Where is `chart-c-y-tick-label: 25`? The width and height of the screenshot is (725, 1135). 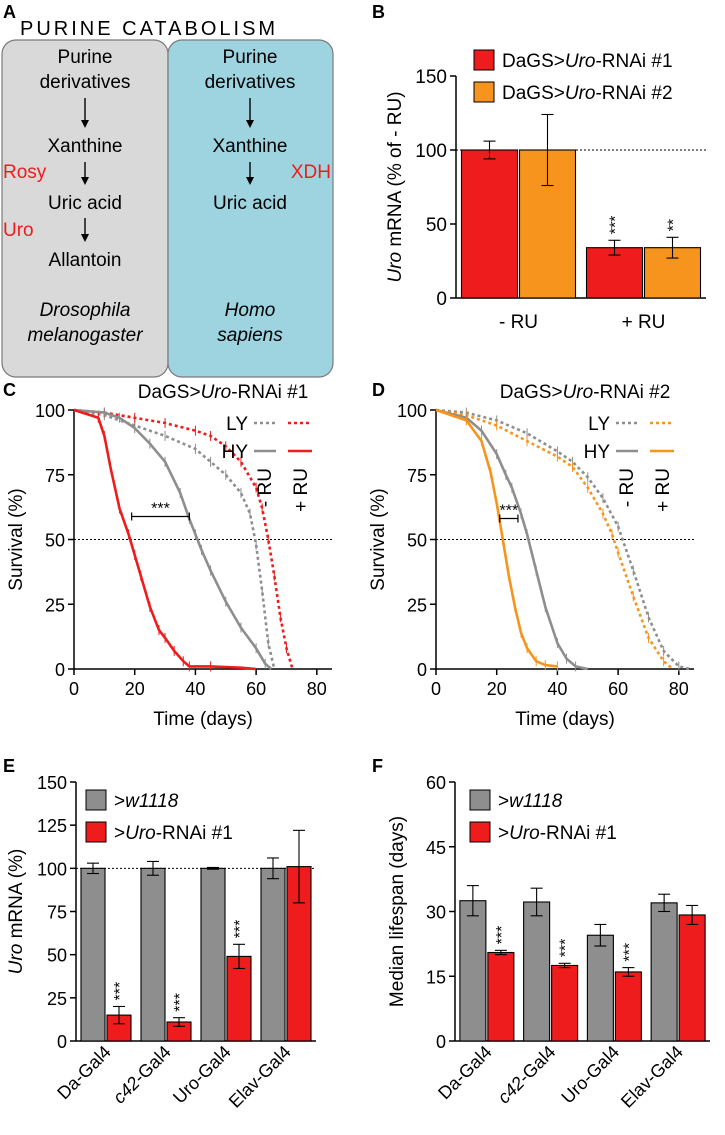
chart-c-y-tick-label: 25 is located at coordinates (55, 605).